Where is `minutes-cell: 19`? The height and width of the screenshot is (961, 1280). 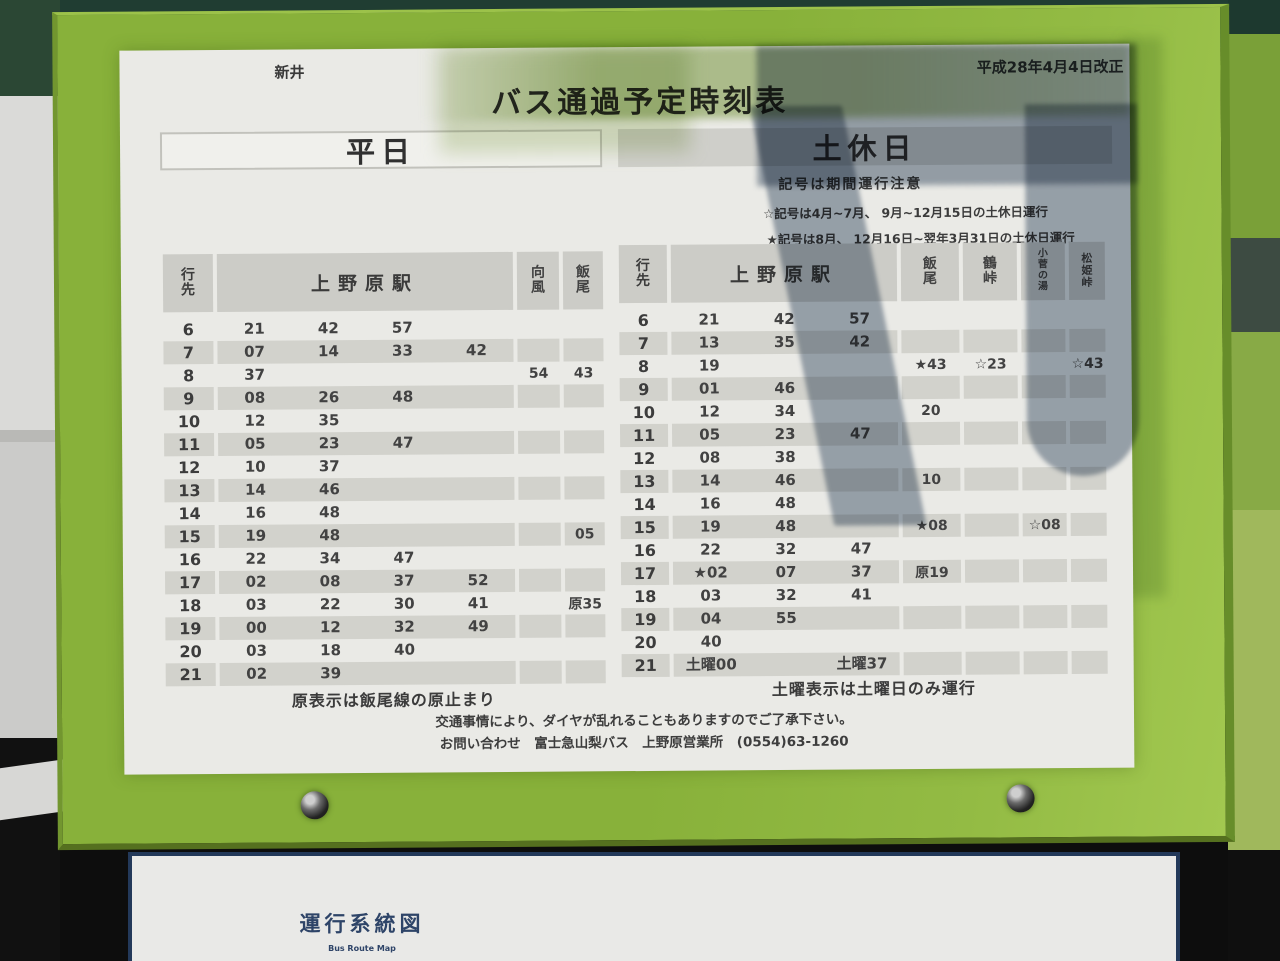
minutes-cell: 19 is located at coordinates (784, 365).